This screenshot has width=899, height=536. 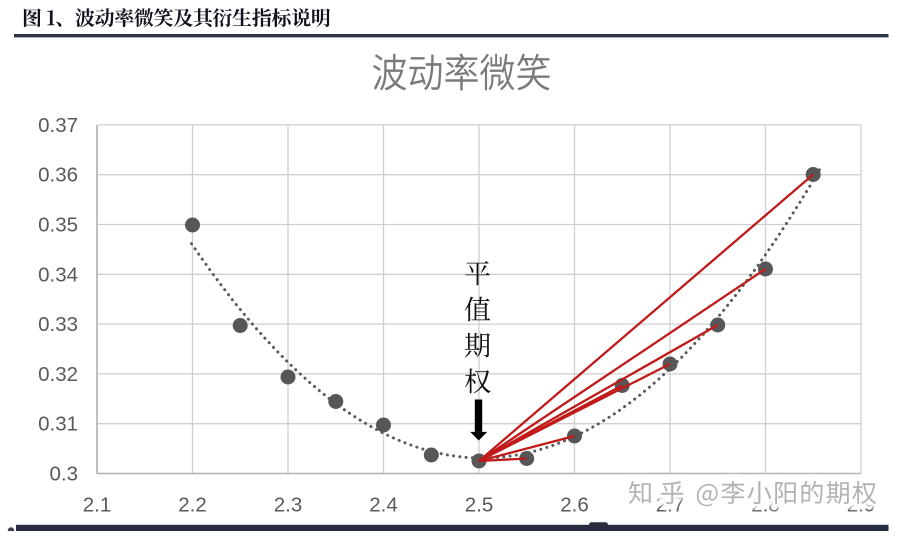 I want to click on svg-text: 2.6, so click(x=574, y=505).